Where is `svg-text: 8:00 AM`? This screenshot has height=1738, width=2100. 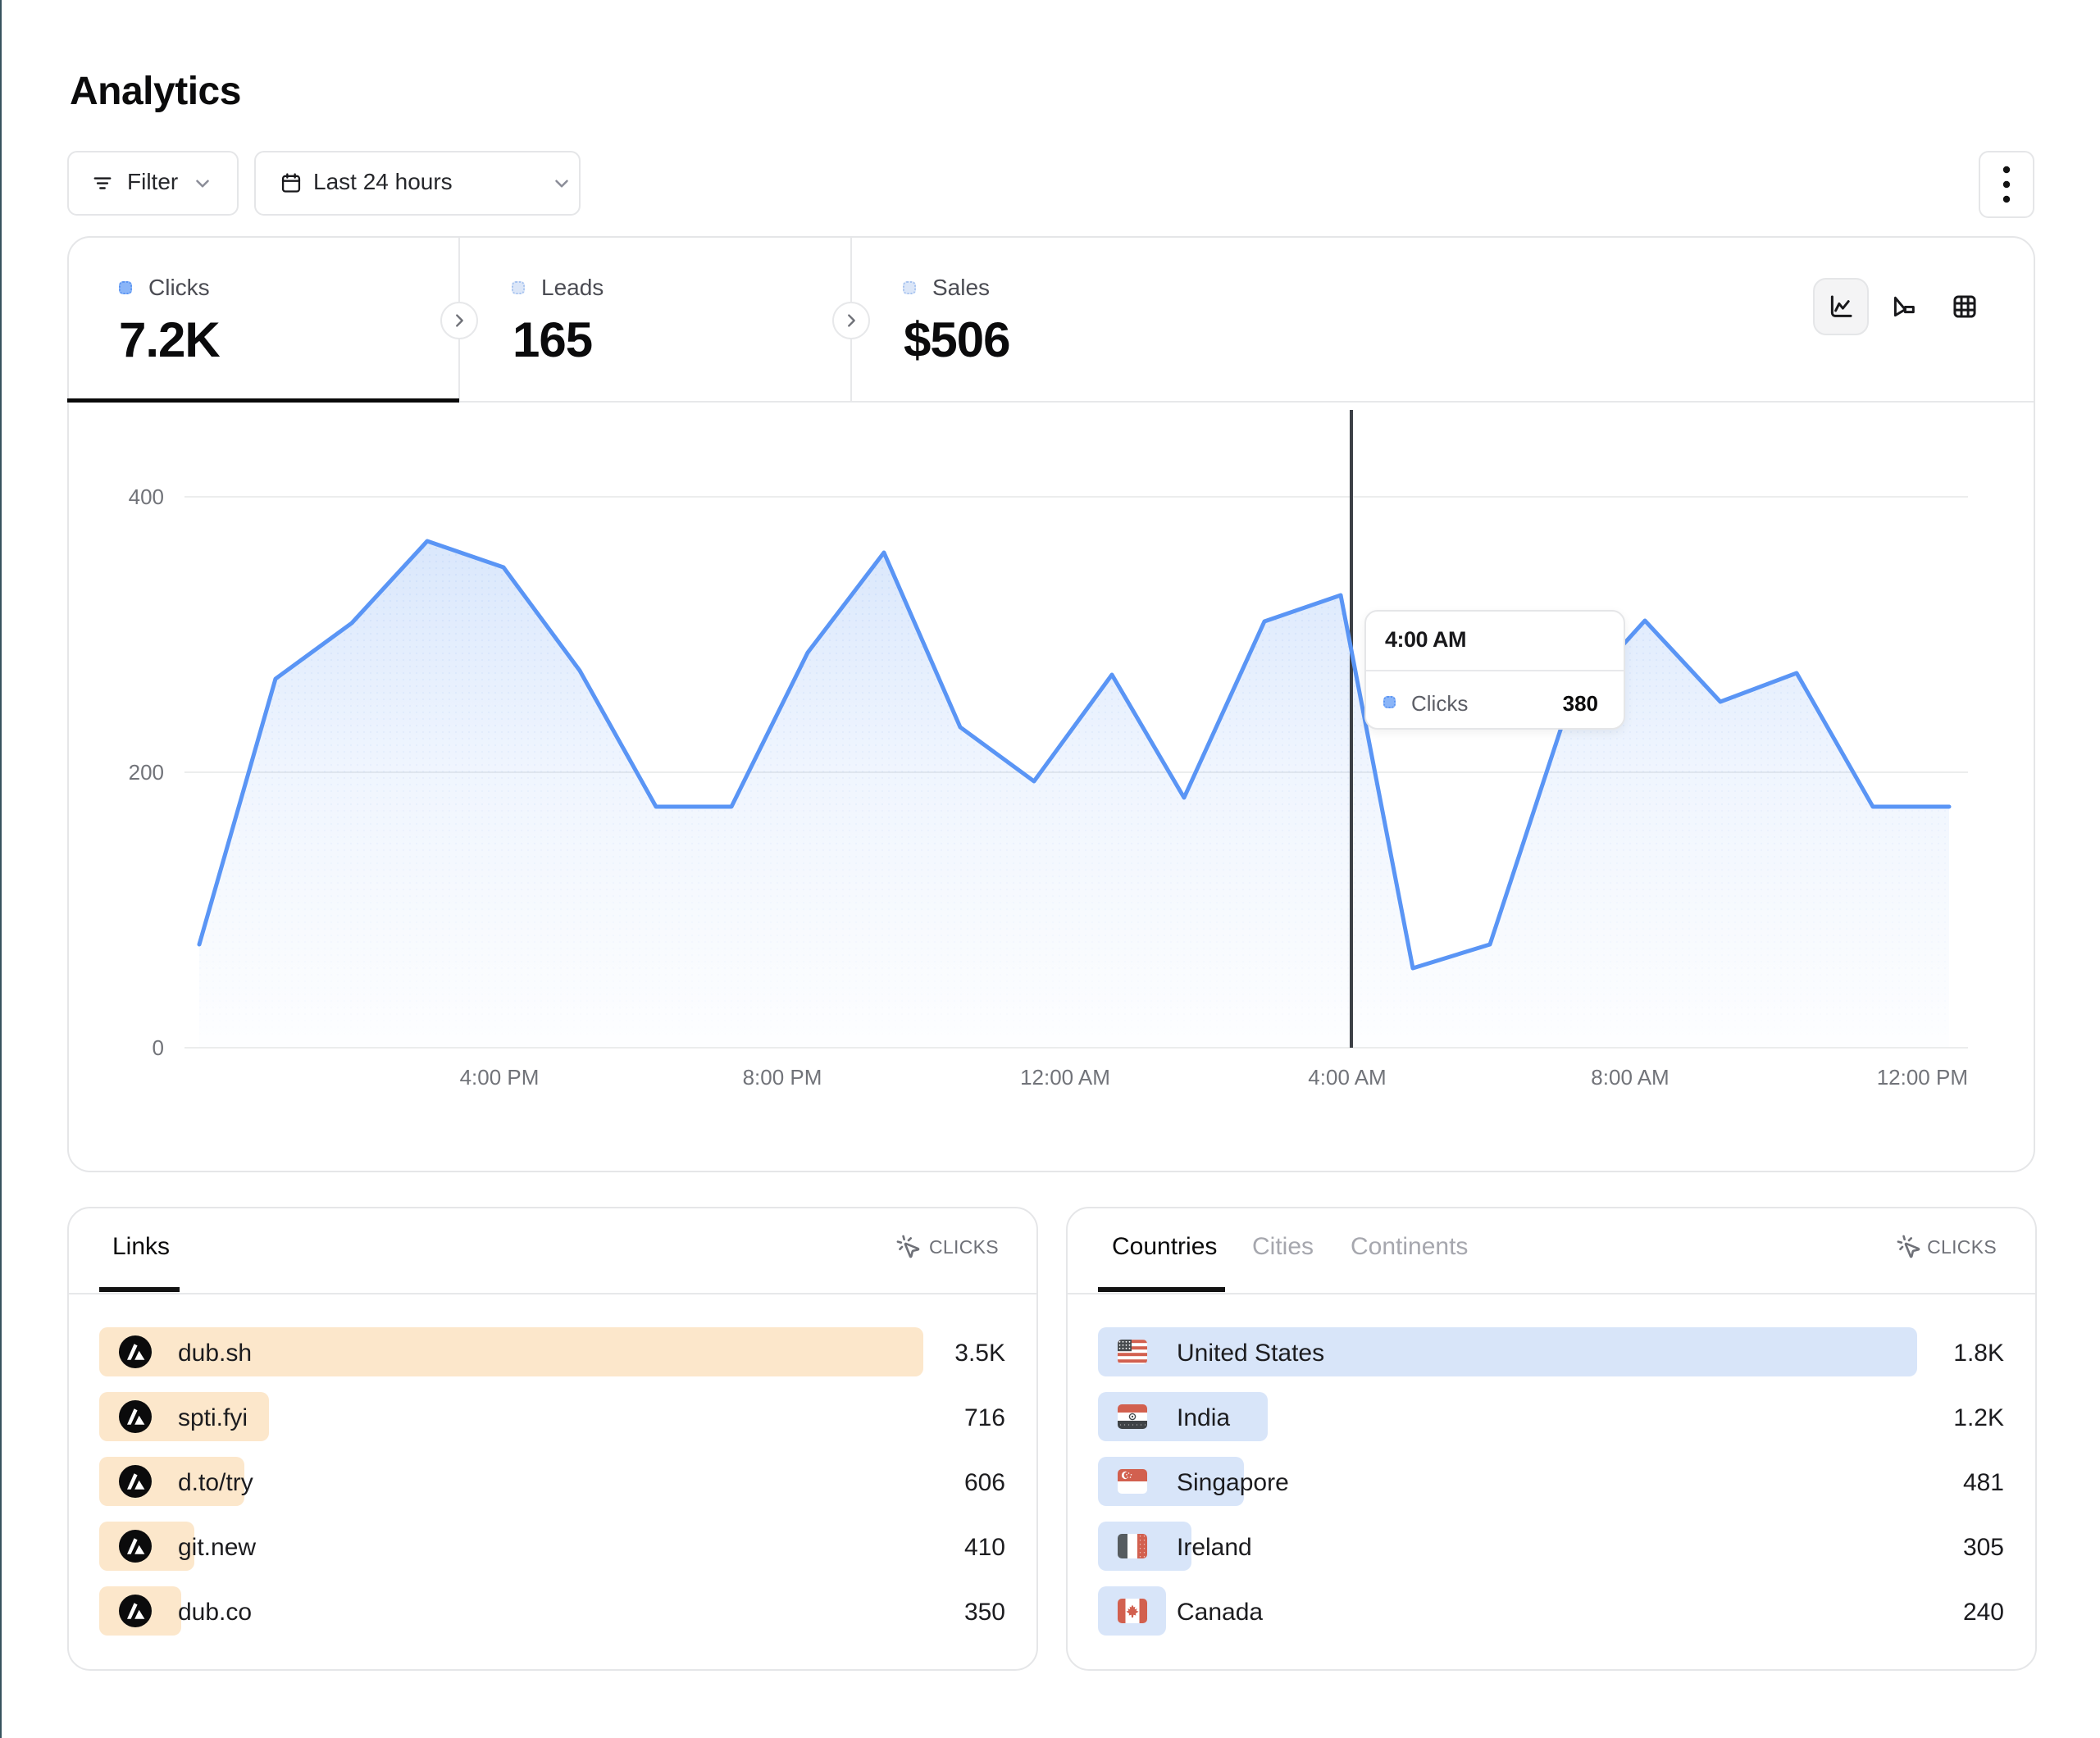 svg-text: 8:00 AM is located at coordinates (1630, 1077).